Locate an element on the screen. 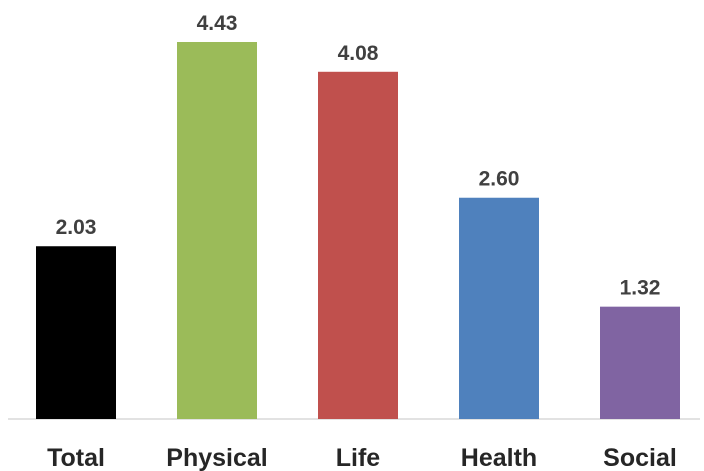  category-label-physical: Physical is located at coordinates (216, 457).